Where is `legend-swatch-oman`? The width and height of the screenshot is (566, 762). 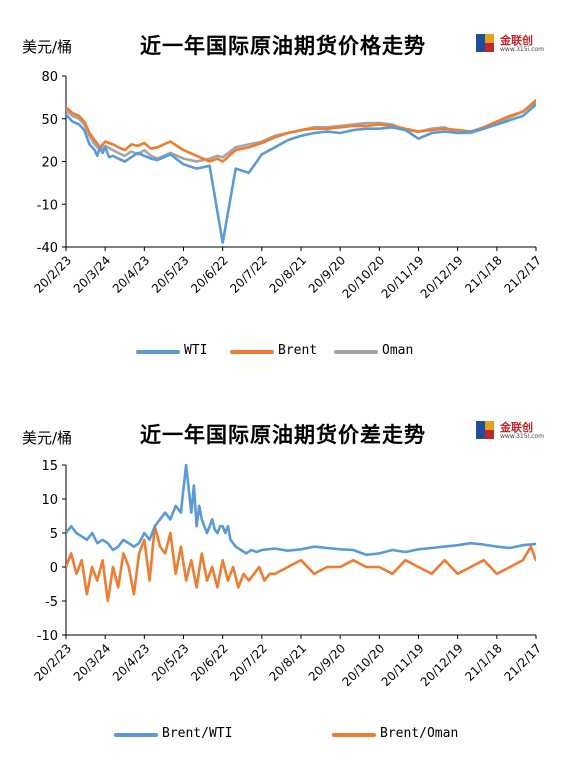
legend-swatch-oman is located at coordinates (356, 352).